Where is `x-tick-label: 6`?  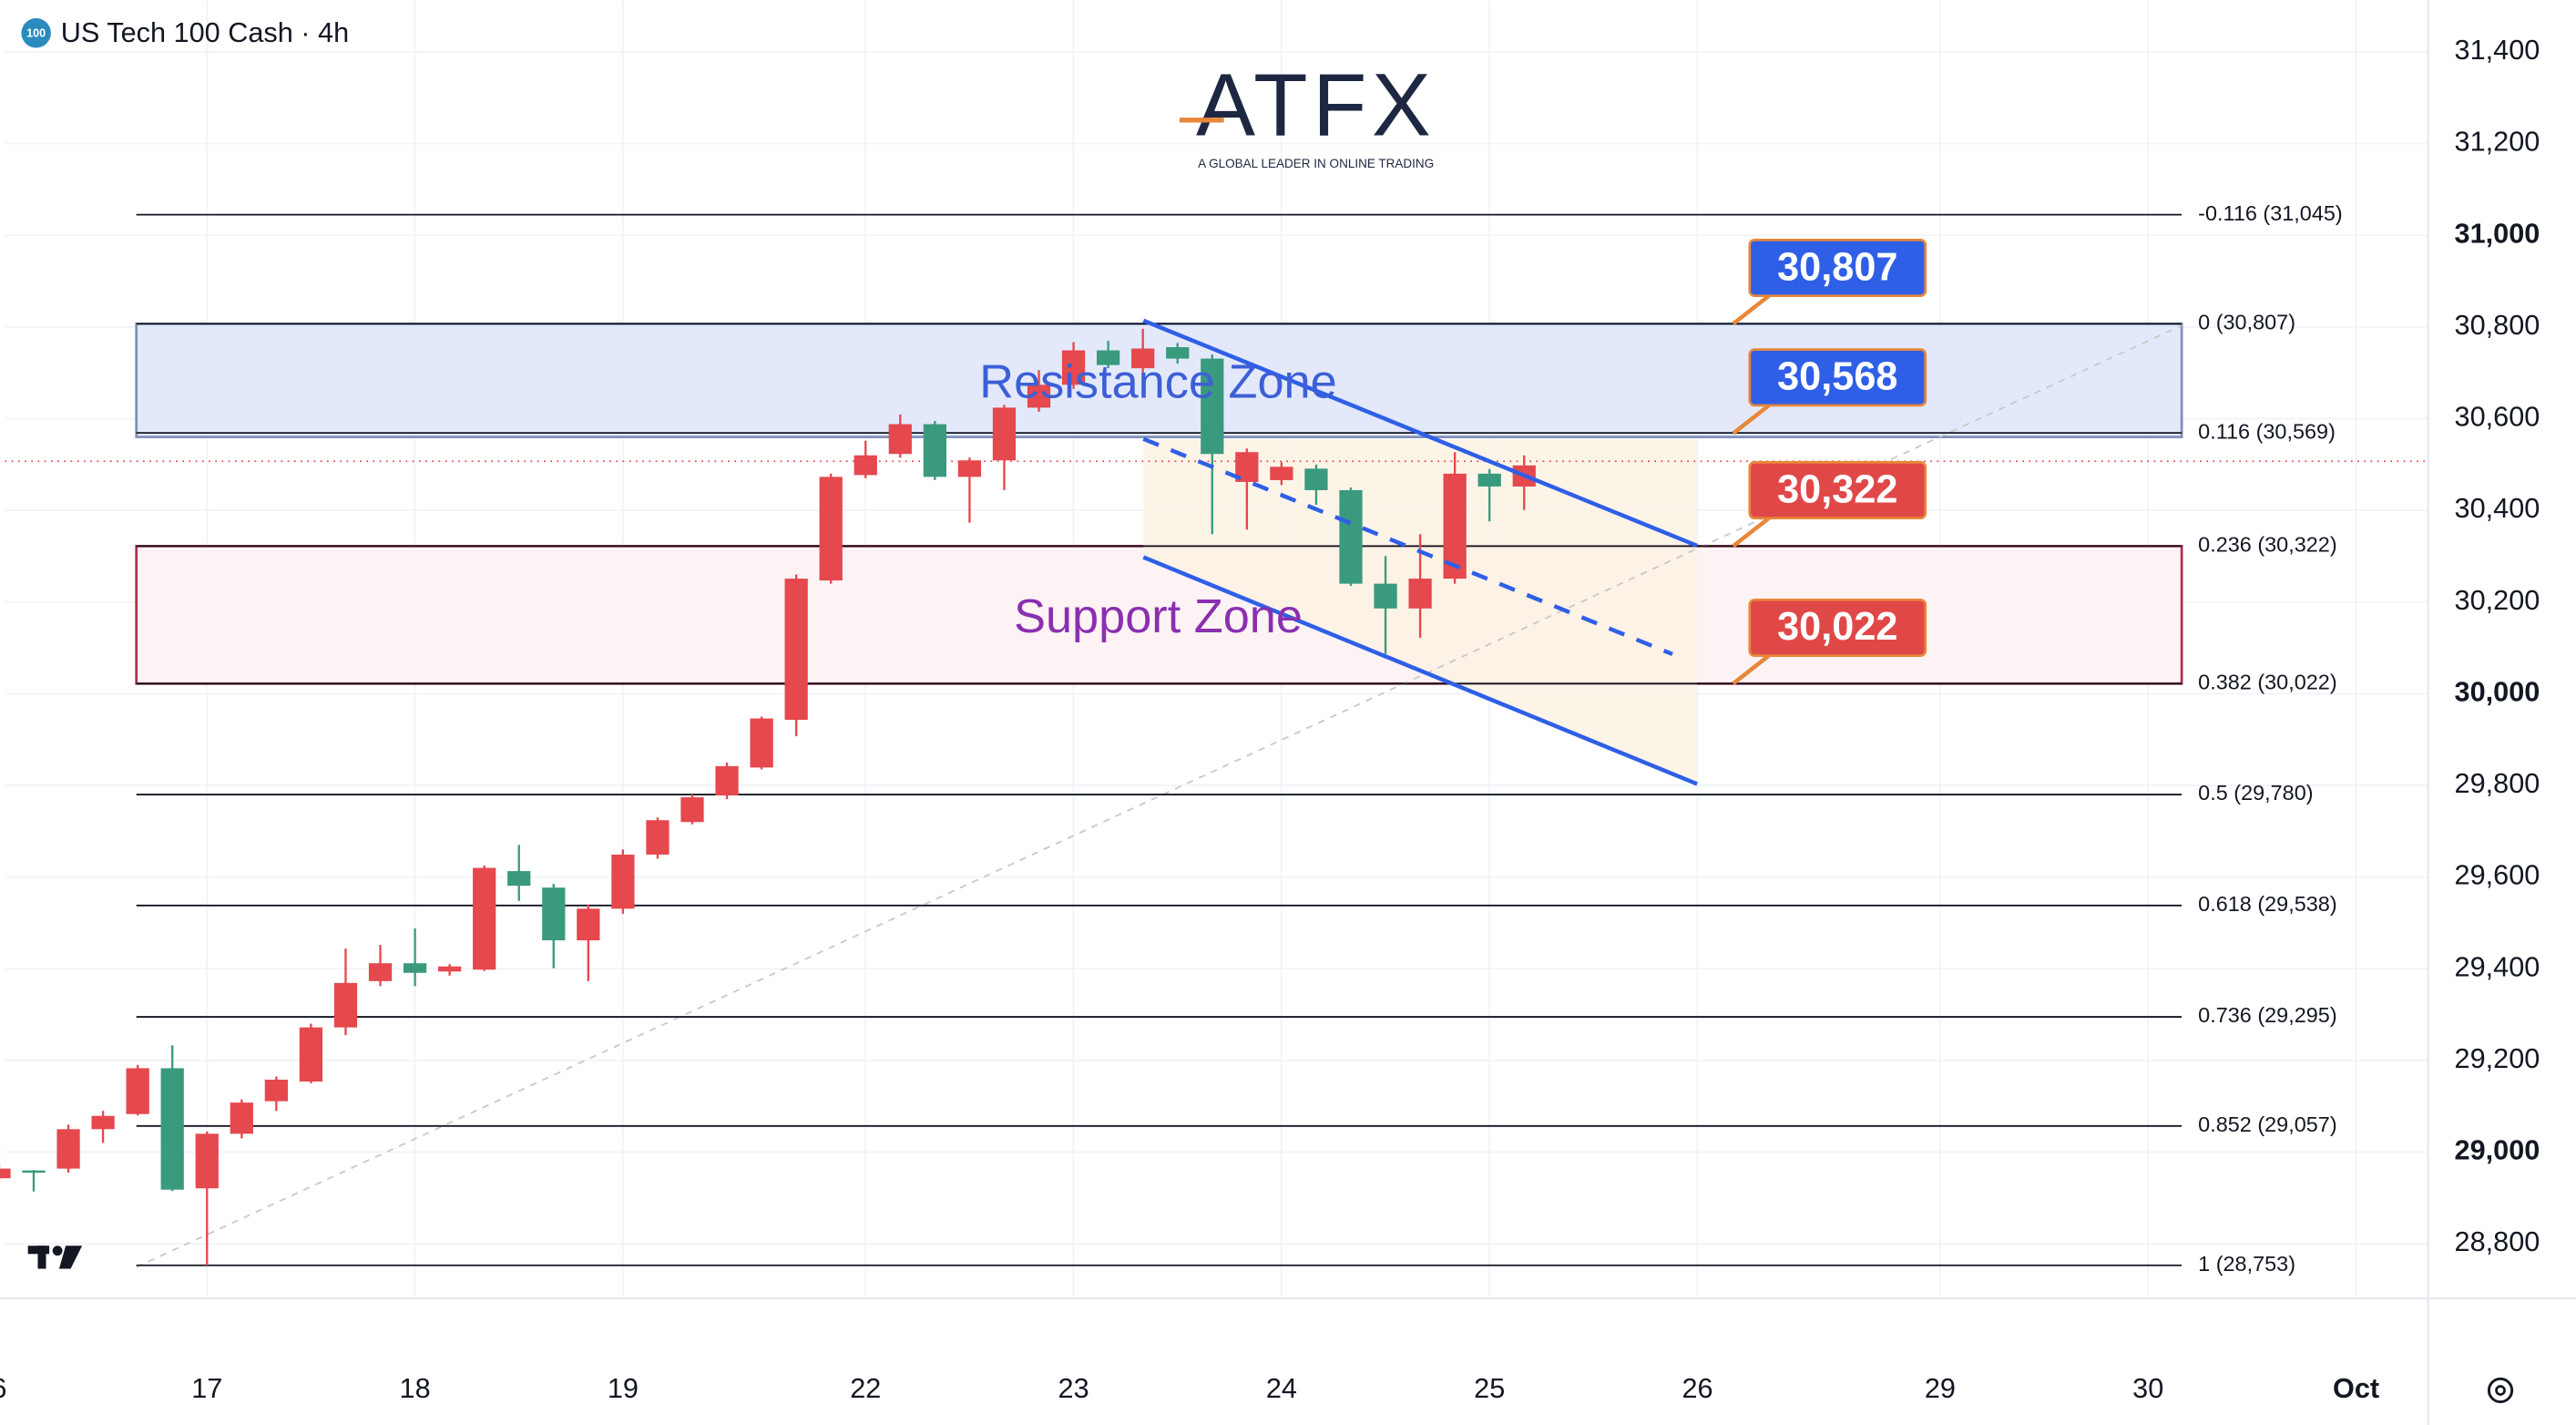 x-tick-label: 6 is located at coordinates (3, 1388).